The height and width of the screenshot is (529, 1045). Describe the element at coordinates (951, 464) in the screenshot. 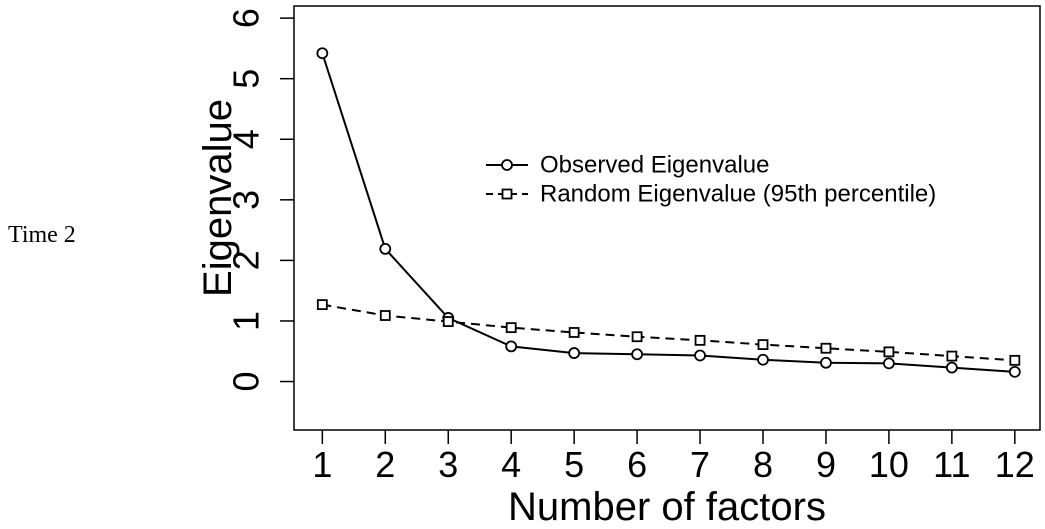

I see `x-tick-label: 11` at that location.